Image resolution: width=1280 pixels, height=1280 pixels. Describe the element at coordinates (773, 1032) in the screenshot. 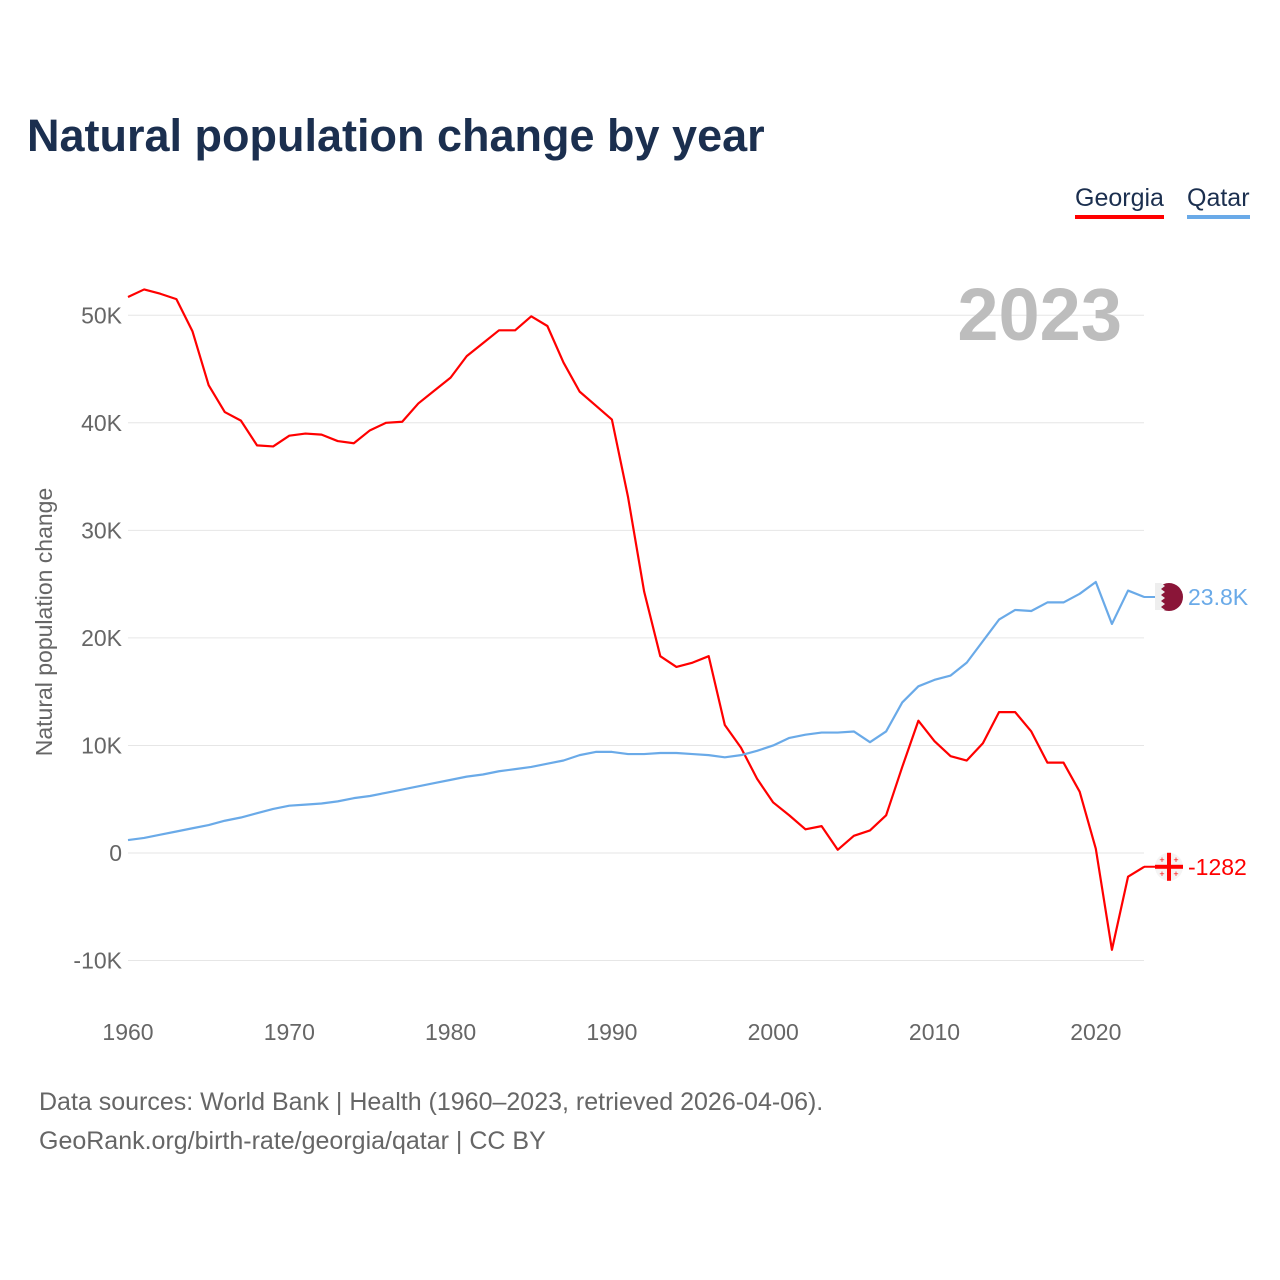

I see `x-tick-label: 2000` at that location.